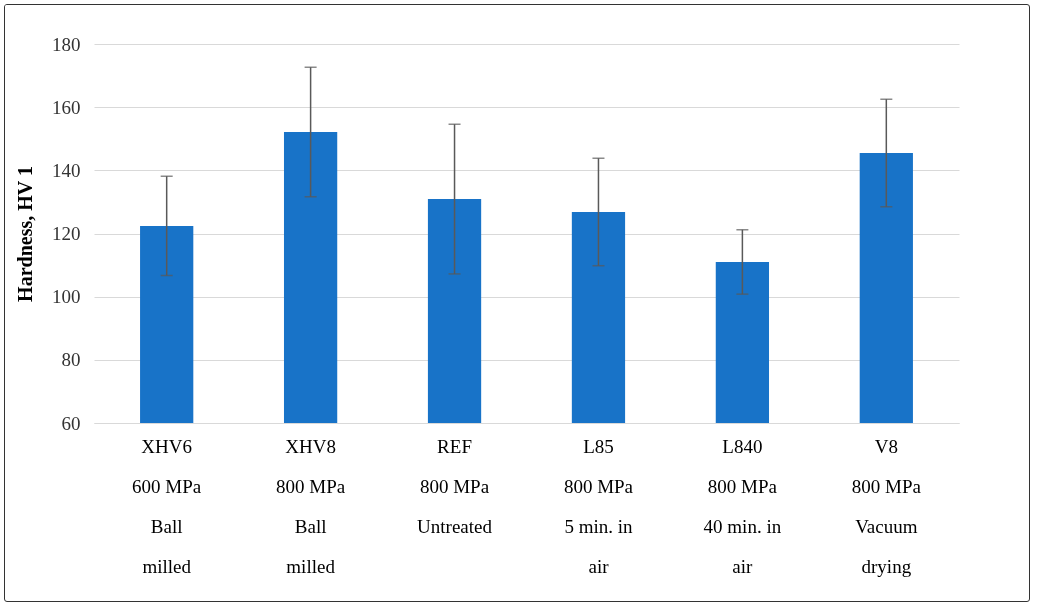  Describe the element at coordinates (66, 297) in the screenshot. I see `y-tick-label: 100` at that location.